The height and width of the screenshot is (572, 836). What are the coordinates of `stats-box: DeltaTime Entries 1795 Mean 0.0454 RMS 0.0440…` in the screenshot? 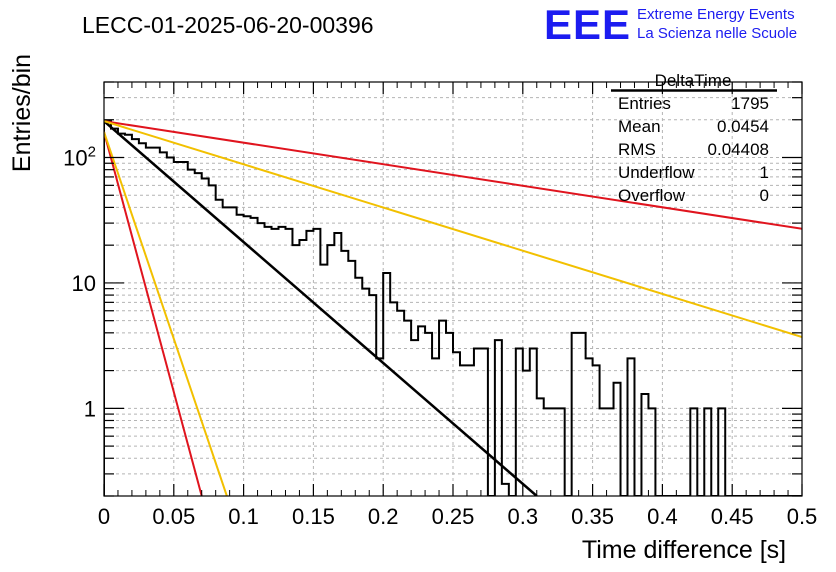 It's located at (694, 138).